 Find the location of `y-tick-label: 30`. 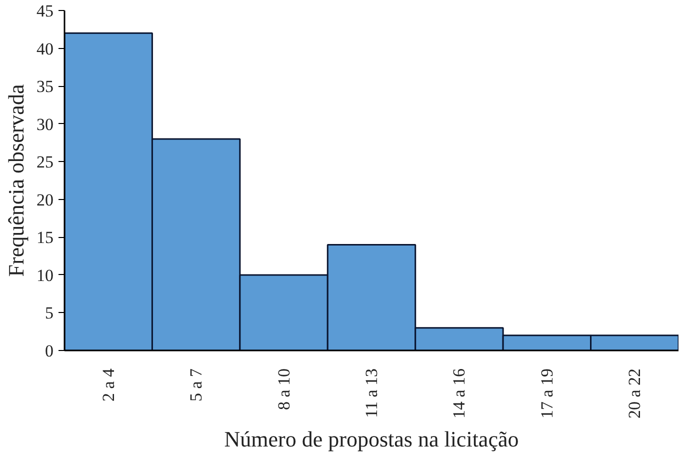

y-tick-label: 30 is located at coordinates (45, 124).